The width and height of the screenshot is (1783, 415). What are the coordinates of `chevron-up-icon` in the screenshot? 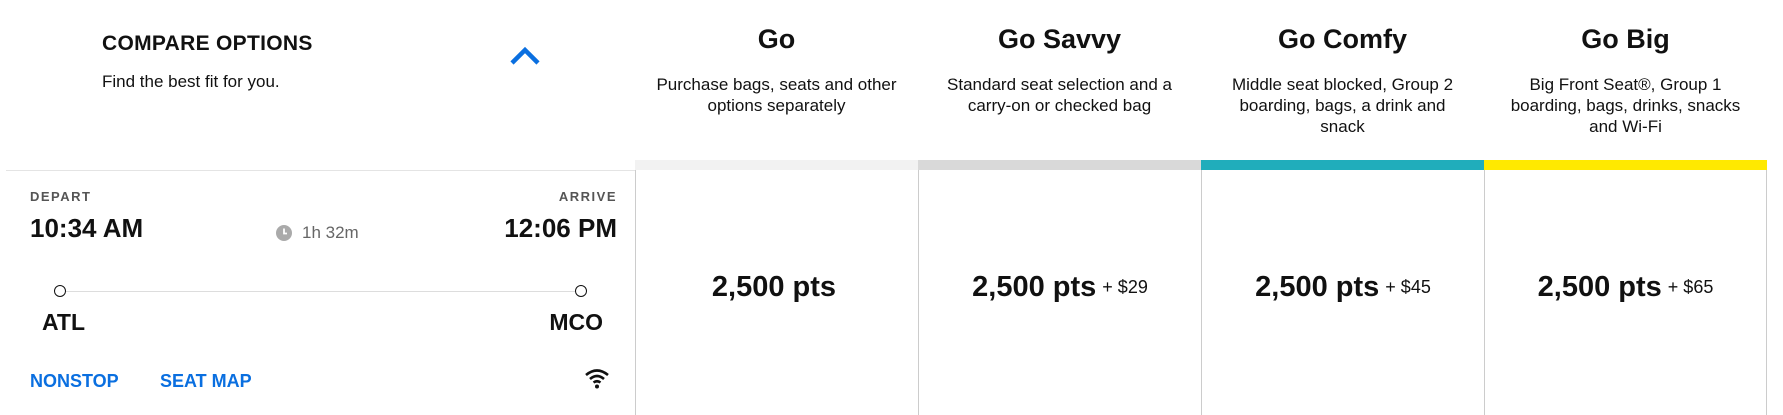 It's located at (525, 56).